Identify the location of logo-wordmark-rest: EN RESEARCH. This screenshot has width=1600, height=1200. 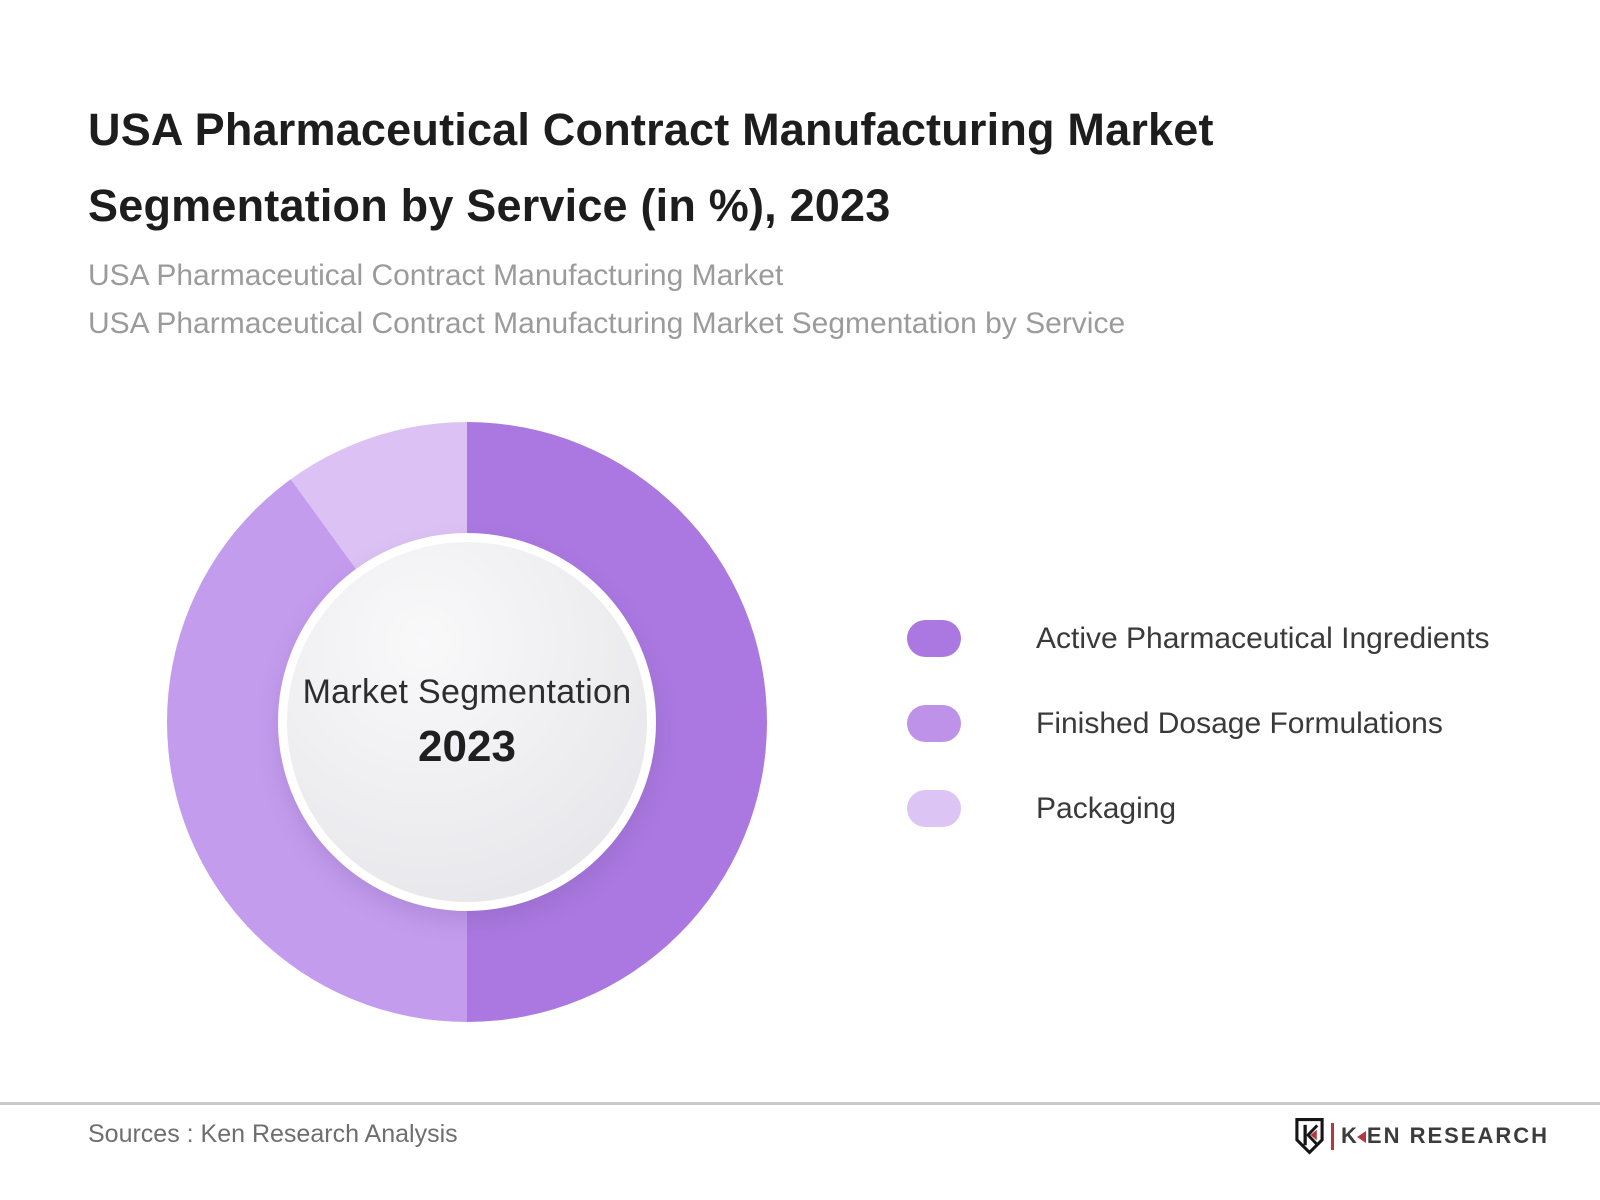
(1458, 1135).